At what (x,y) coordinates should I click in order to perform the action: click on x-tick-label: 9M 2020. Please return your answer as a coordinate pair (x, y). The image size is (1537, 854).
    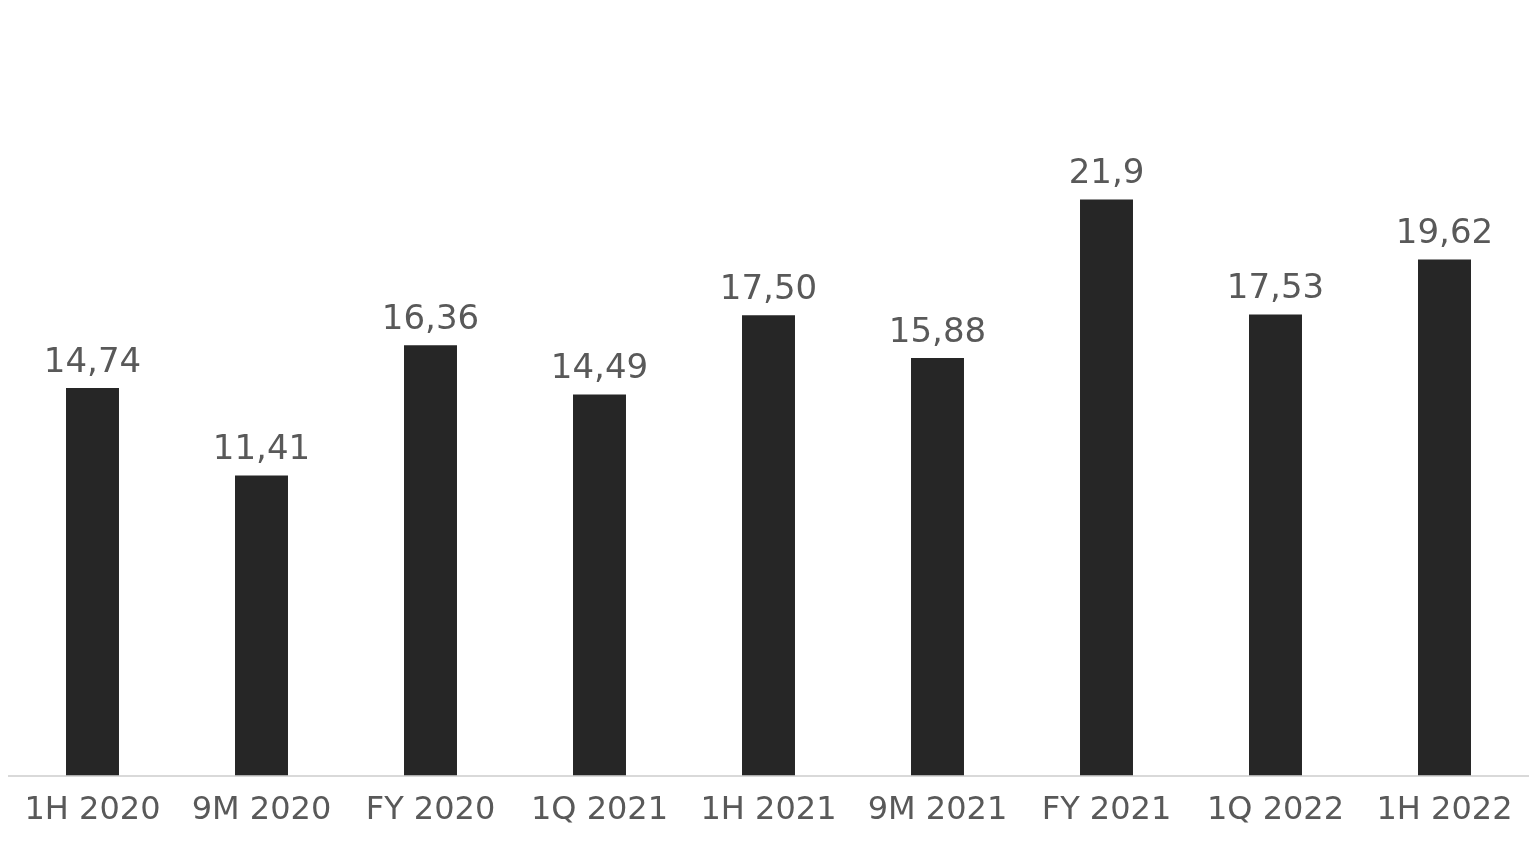
    Looking at the image, I should click on (261, 808).